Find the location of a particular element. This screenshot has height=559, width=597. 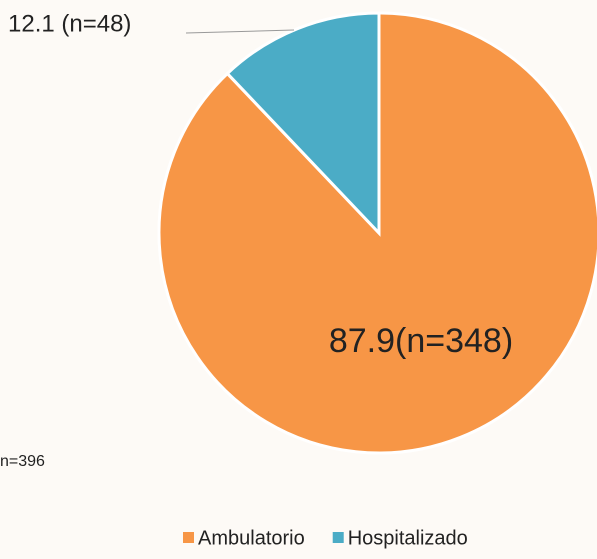

data-label: 12.1 (n=48) is located at coordinates (69, 23).